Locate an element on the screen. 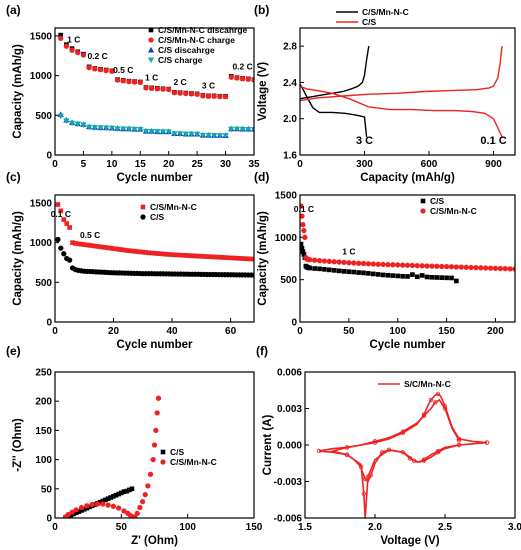  y-axis-label: Capacity (mAh/g) is located at coordinates (18, 258).